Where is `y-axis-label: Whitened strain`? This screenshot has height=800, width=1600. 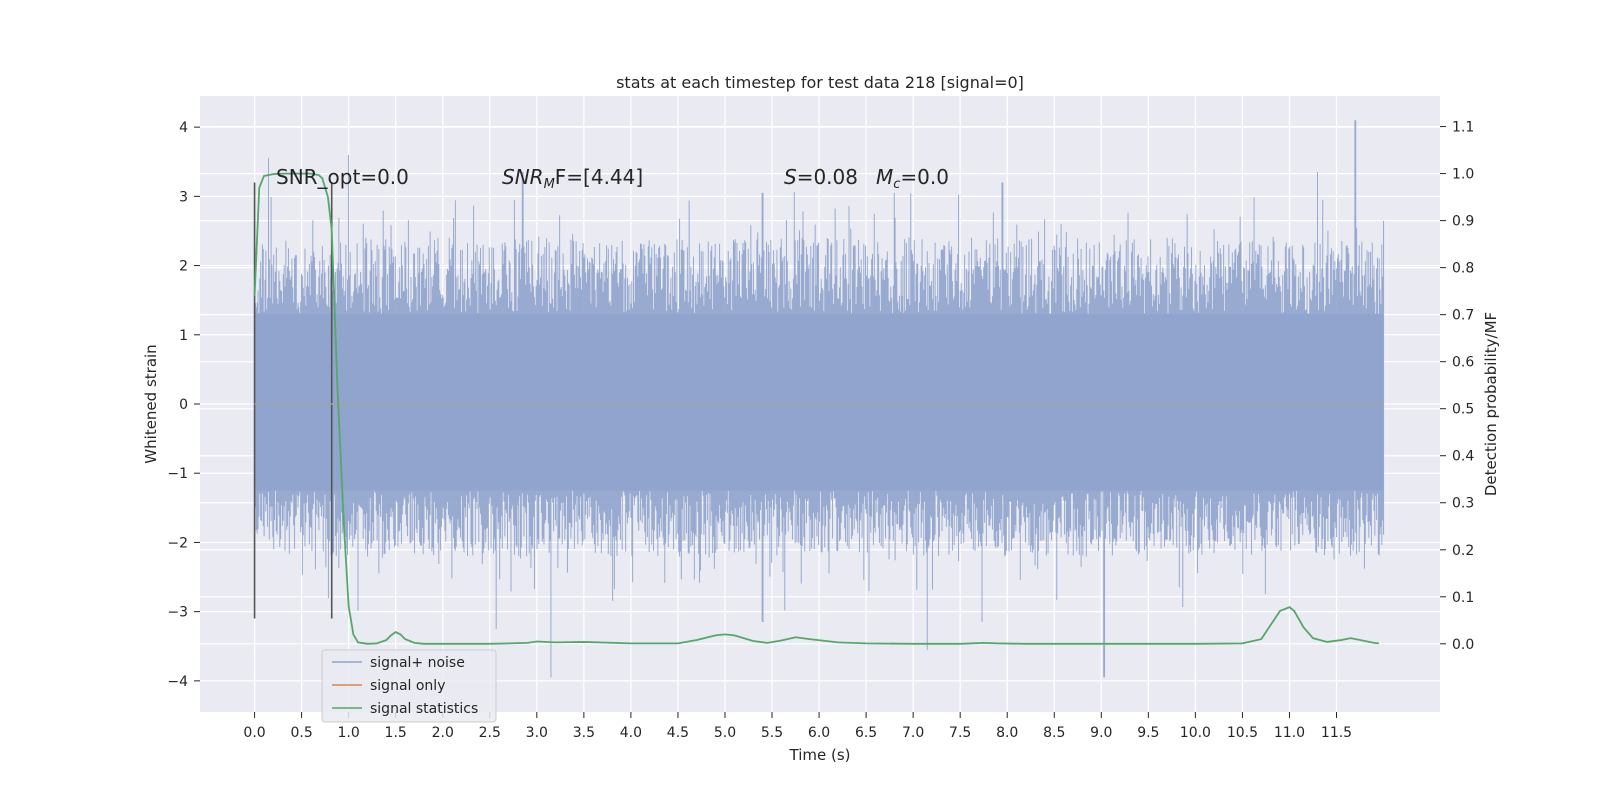
y-axis-label: Whitened strain is located at coordinates (151, 403).